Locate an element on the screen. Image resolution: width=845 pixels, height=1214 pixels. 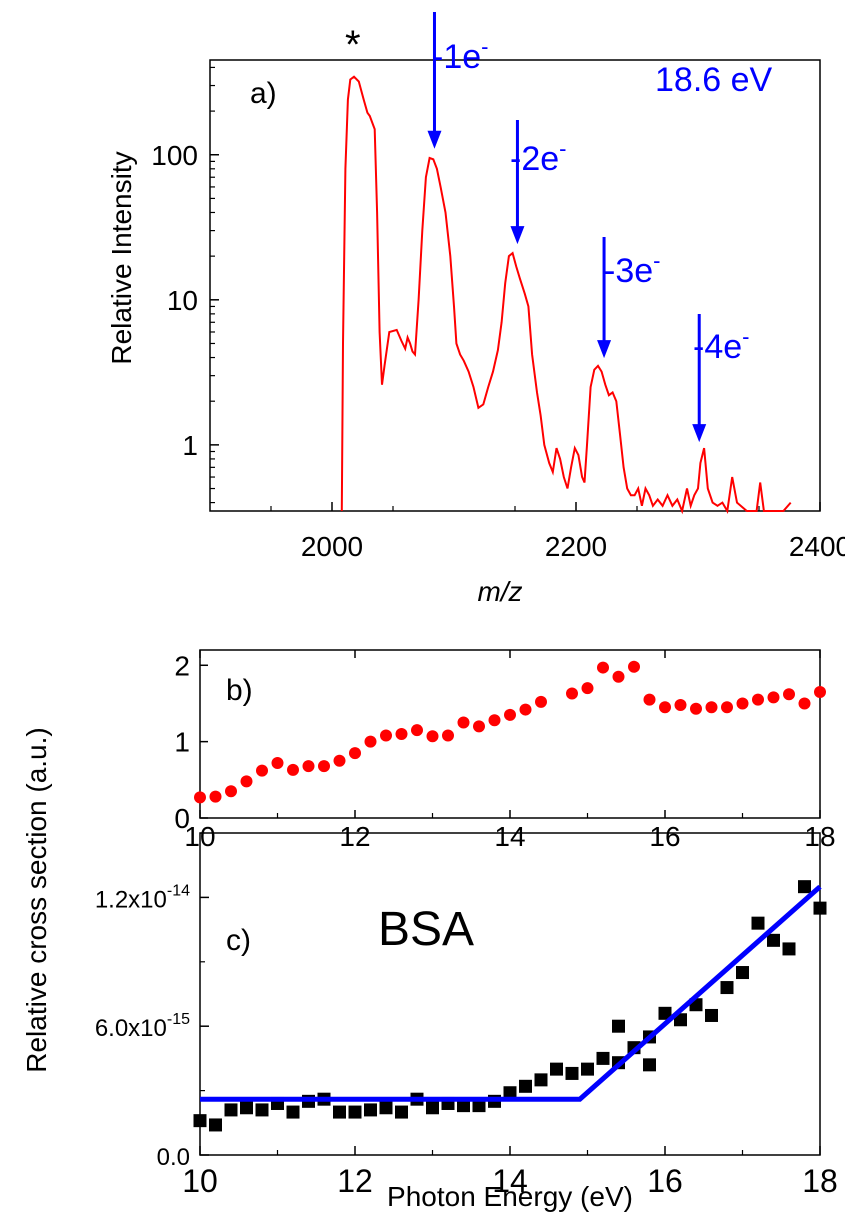
panel-c-label: c) is located at coordinates (238, 940).